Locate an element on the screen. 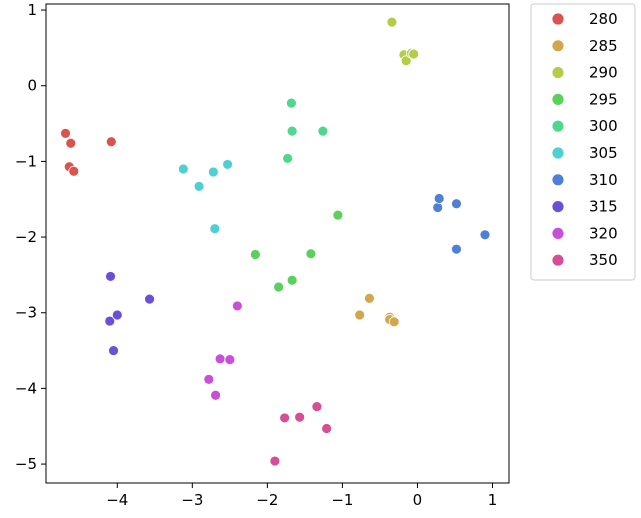 Image resolution: width=641 pixels, height=518 pixels. legend: 280 285 290 295 300 305 310 315 320 350 is located at coordinates (583, 142).